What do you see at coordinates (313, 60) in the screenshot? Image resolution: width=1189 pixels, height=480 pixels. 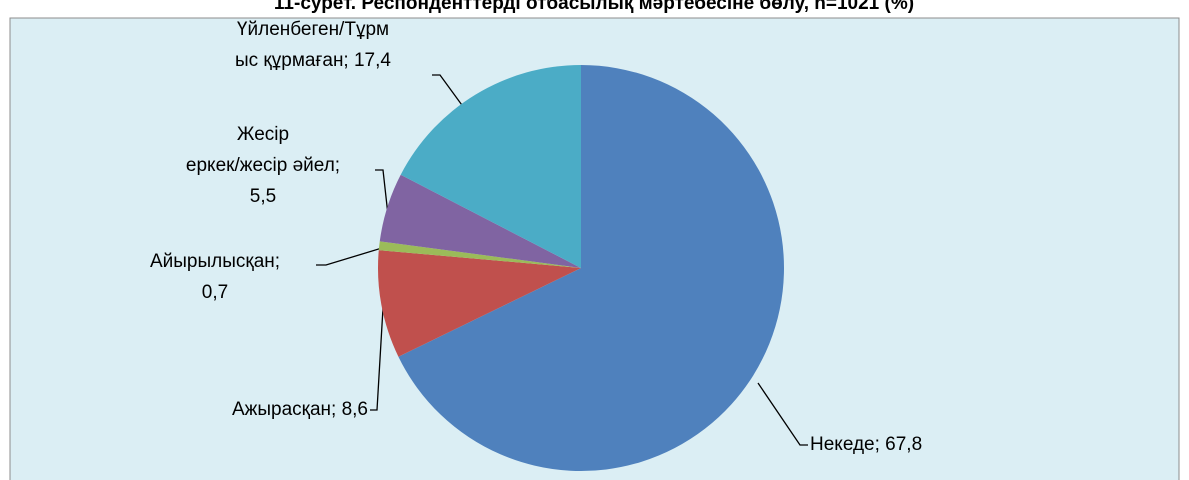 I see `data-label-line: ыс құрмаған; 17,4` at bounding box center [313, 60].